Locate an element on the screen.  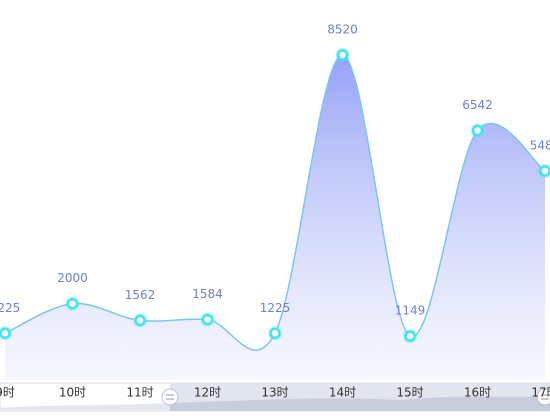
data-zoom is located at coordinates (275, 397).